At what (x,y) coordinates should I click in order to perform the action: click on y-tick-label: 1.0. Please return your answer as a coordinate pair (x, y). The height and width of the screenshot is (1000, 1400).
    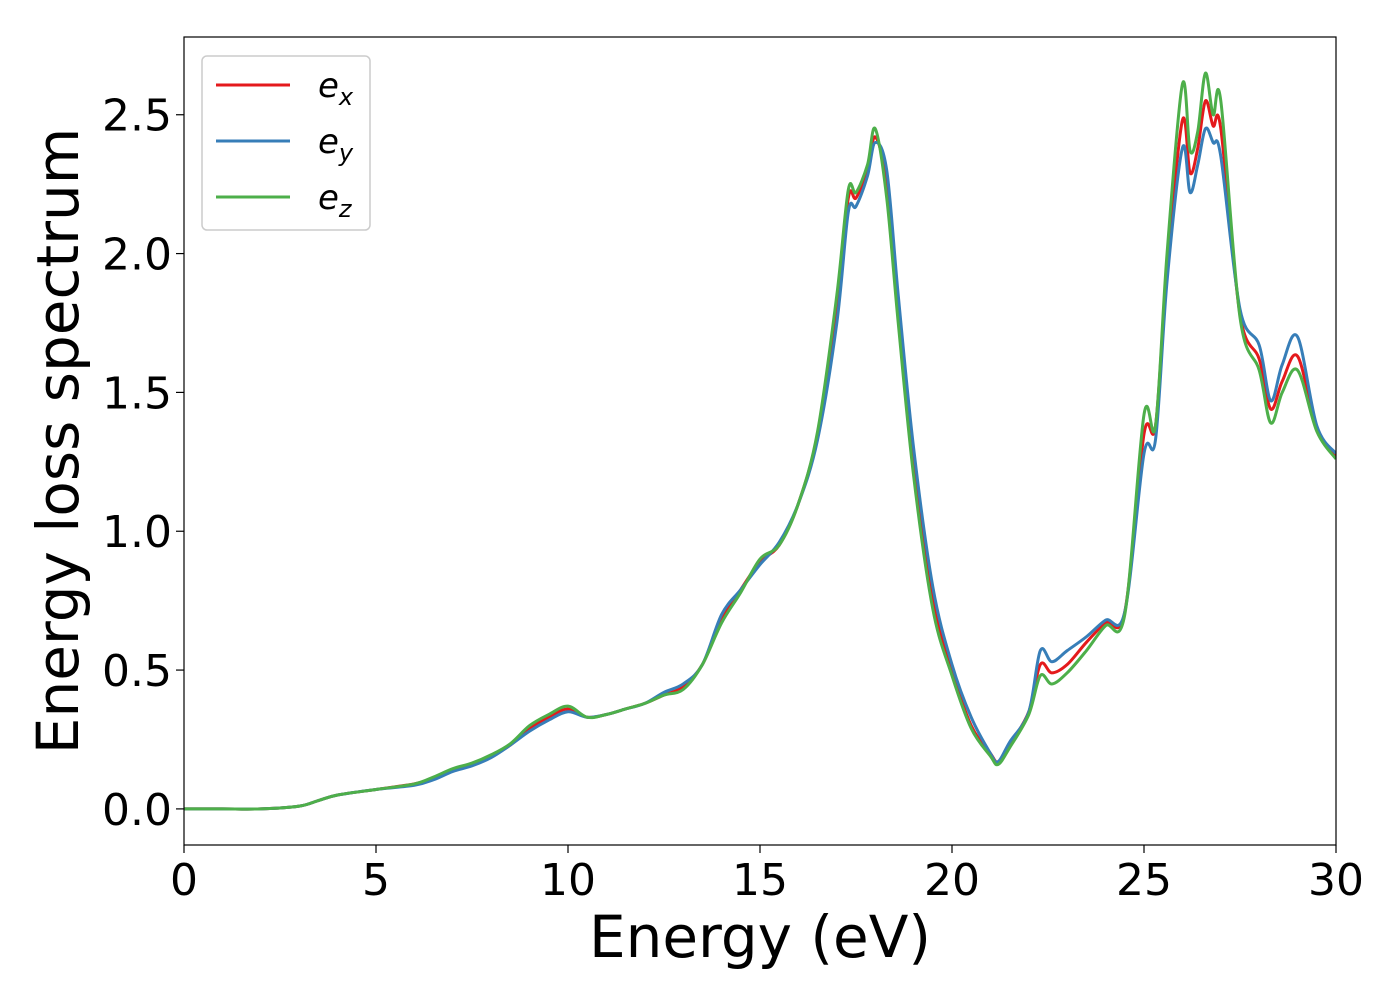
    Looking at the image, I should click on (137, 532).